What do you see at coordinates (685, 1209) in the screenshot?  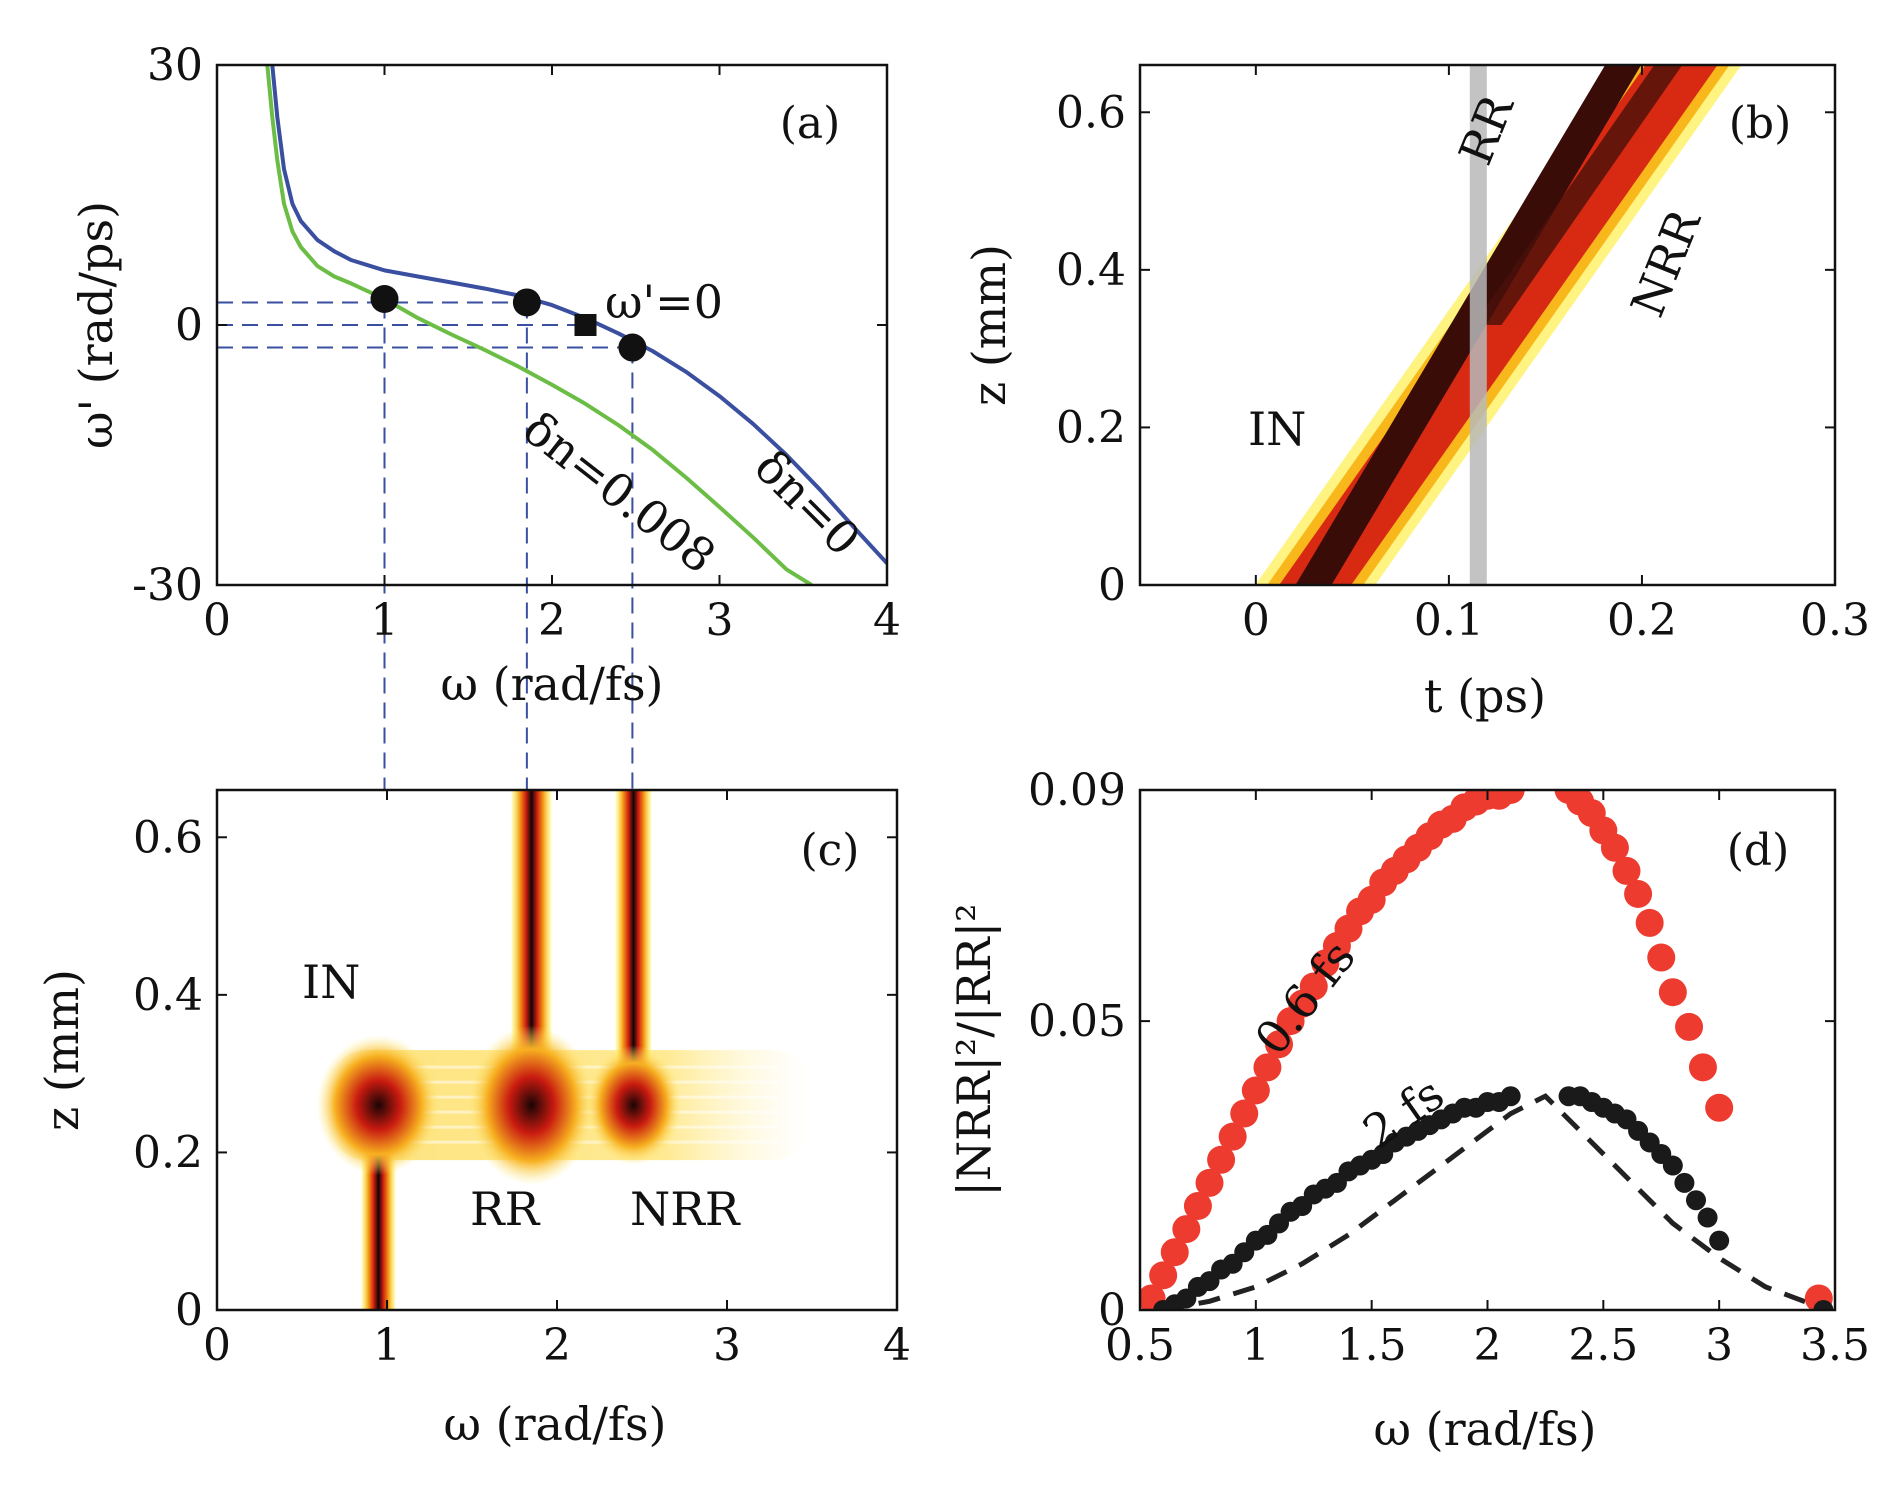 I see `c-nrr-label: NRR` at bounding box center [685, 1209].